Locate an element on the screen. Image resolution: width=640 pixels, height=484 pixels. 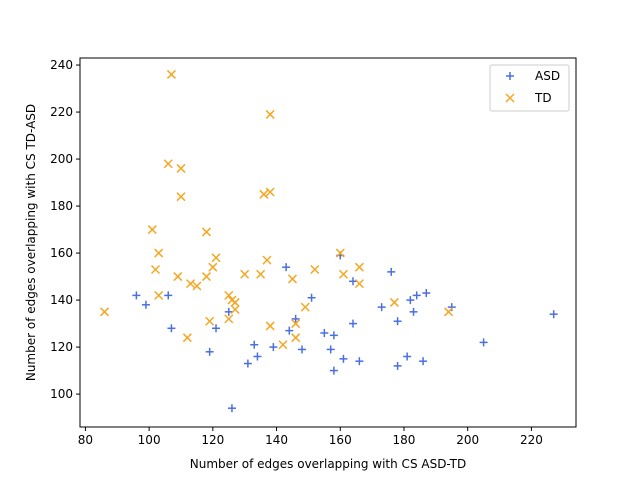
y-axis-ticks: 100 120 140 160 180 200 220 240 is located at coordinates (65, 229).